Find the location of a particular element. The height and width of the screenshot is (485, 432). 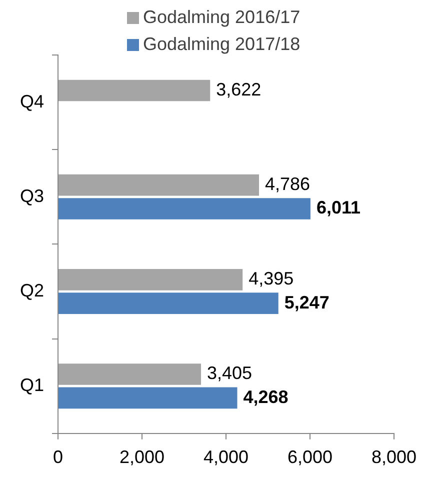

data-label: 6,011 is located at coordinates (338, 208).